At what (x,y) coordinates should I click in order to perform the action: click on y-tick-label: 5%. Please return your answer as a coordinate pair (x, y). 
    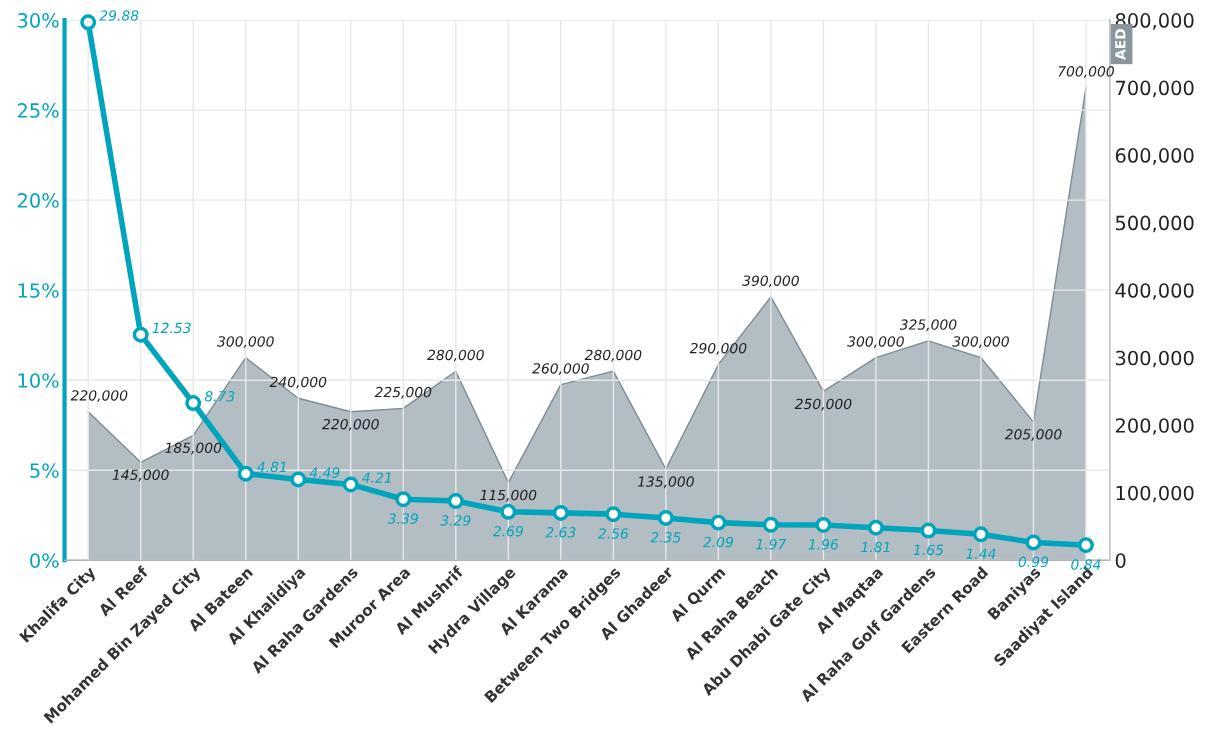
    Looking at the image, I should click on (44, 470).